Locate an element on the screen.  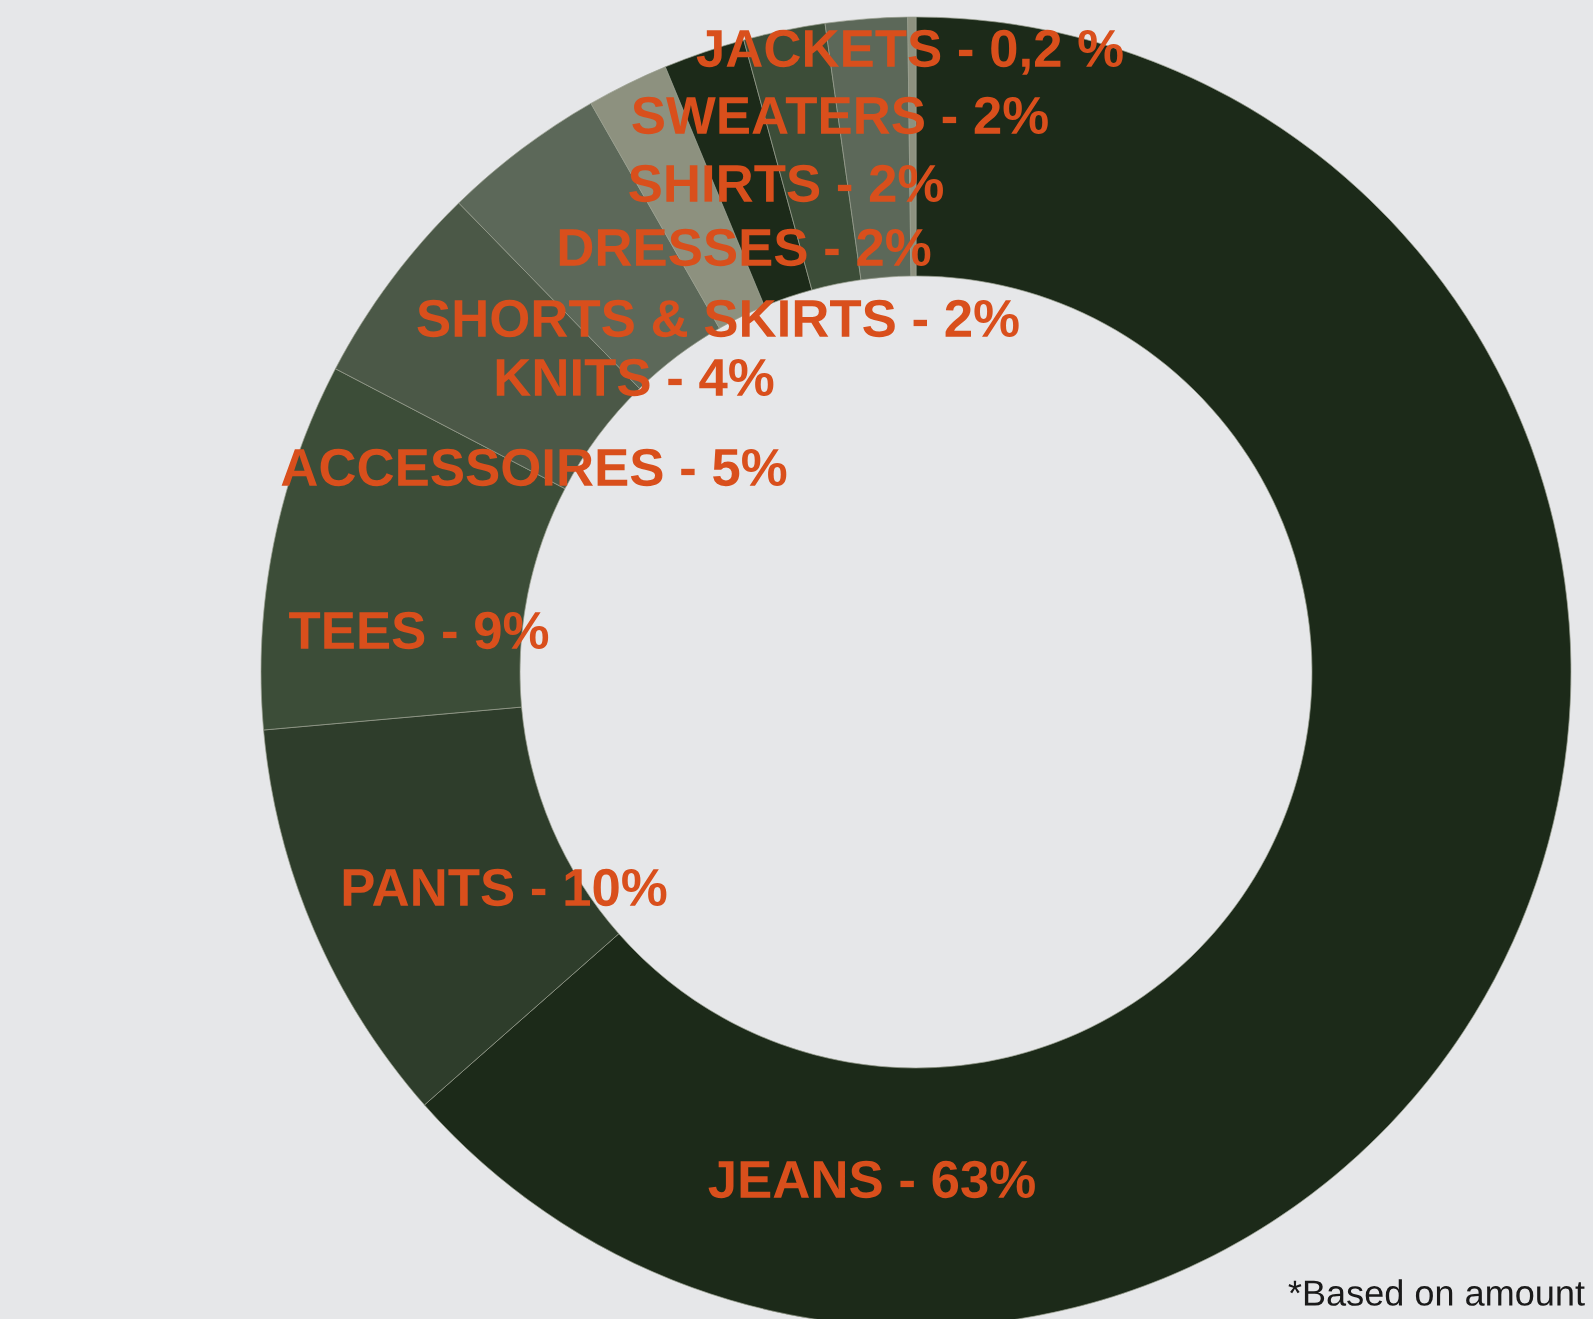
text: *Based on amount is located at coordinates (1436, 1292).